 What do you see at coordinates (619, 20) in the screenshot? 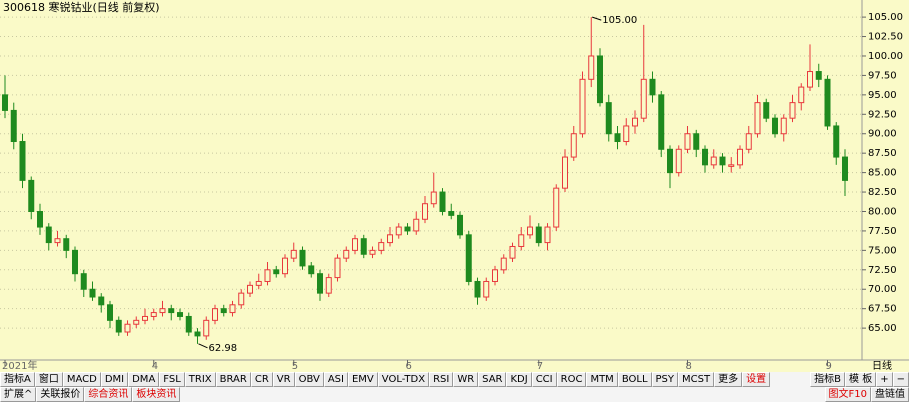
I see `annotation: 105.00` at bounding box center [619, 20].